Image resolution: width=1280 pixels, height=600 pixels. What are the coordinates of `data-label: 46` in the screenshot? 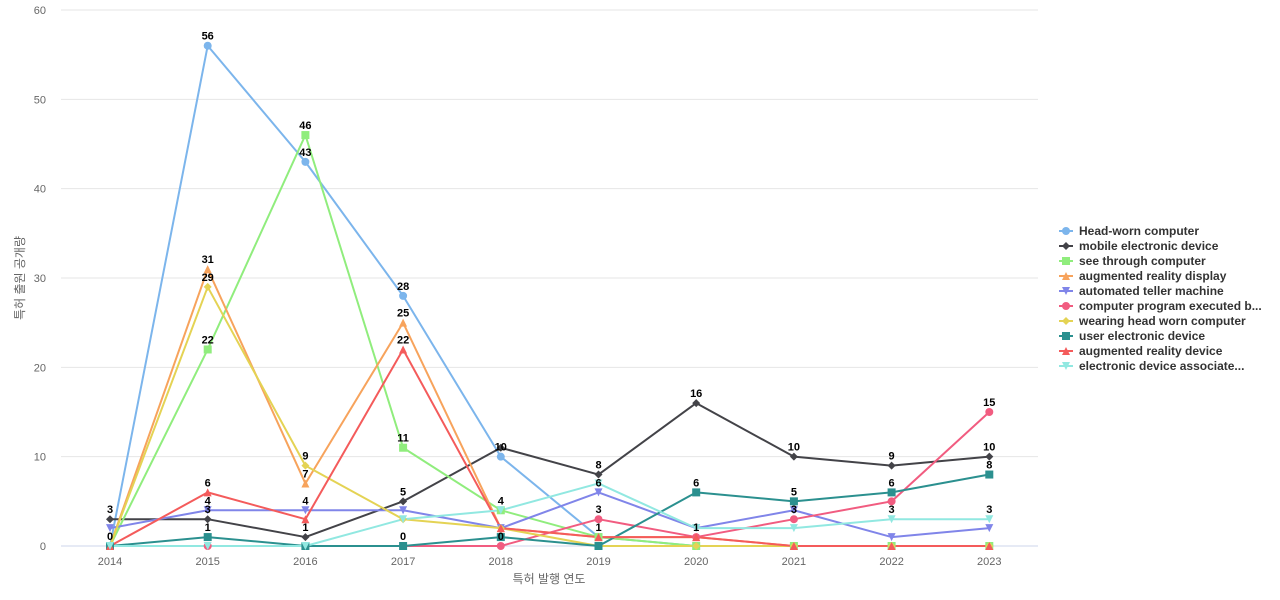 It's located at (305, 126).